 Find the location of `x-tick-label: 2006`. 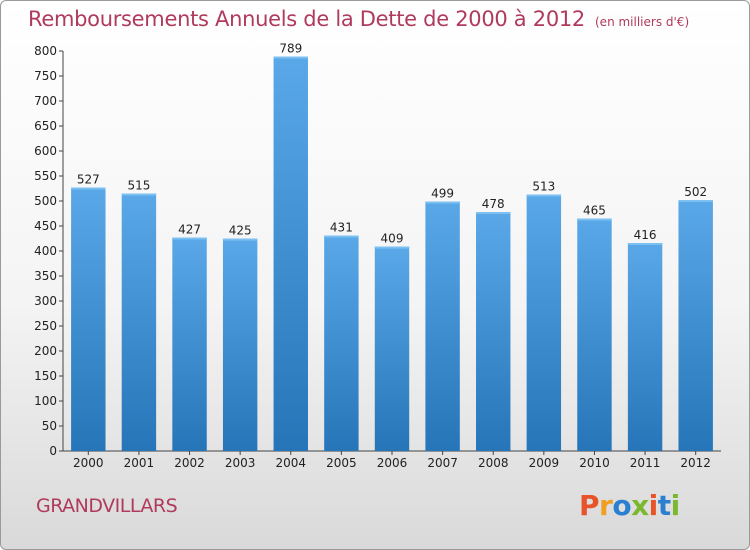

x-tick-label: 2006 is located at coordinates (392, 463).